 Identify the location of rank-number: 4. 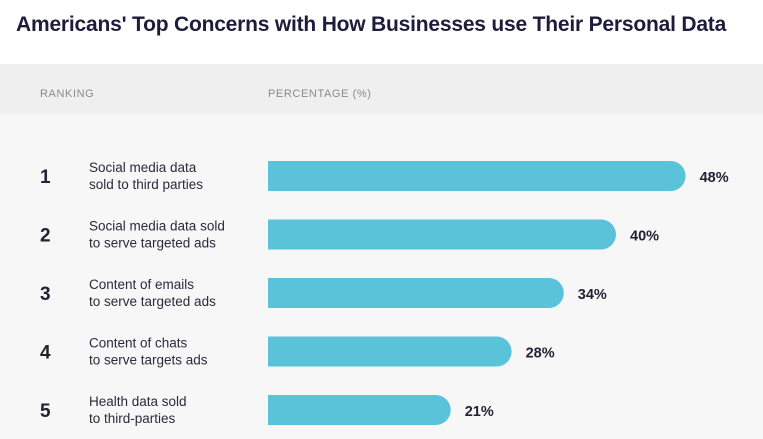
(45, 353).